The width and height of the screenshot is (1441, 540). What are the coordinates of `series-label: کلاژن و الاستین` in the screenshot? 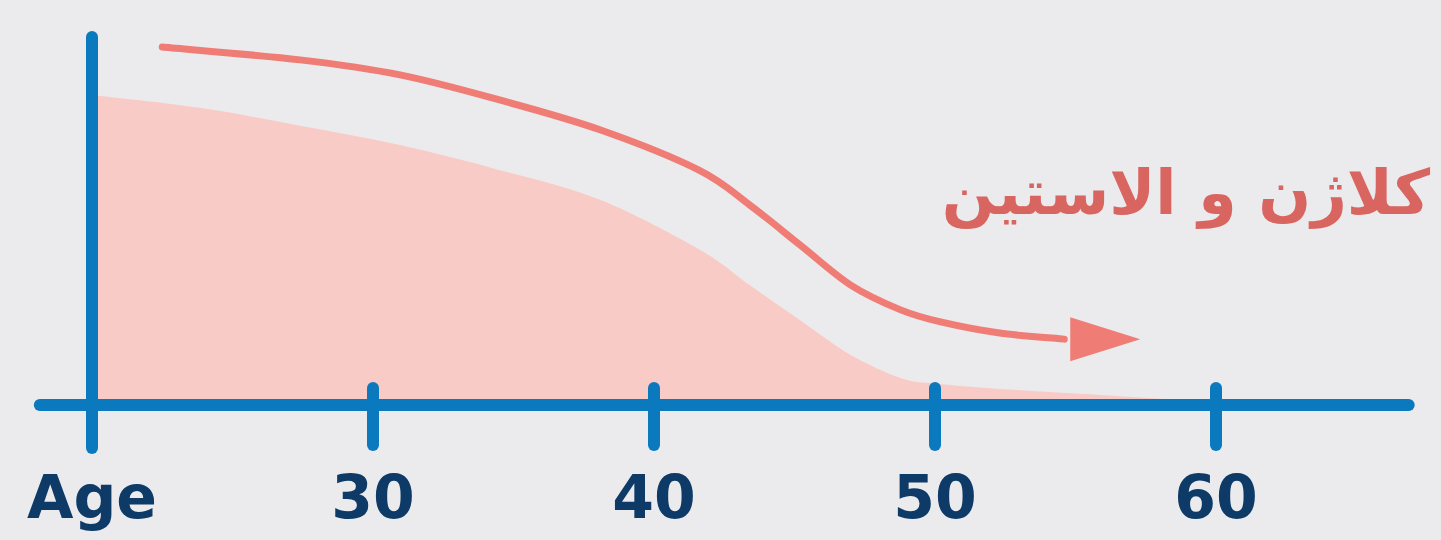 It's located at (1186, 193).